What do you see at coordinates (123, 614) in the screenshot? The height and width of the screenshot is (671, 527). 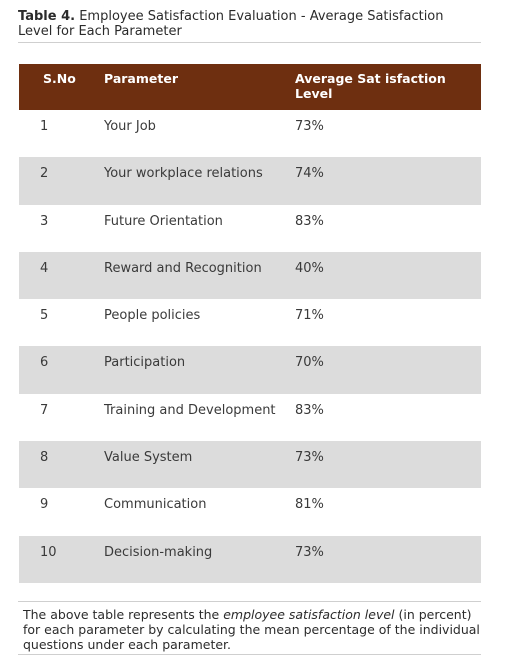 I see `note-text-before: The above table represents the` at bounding box center [123, 614].